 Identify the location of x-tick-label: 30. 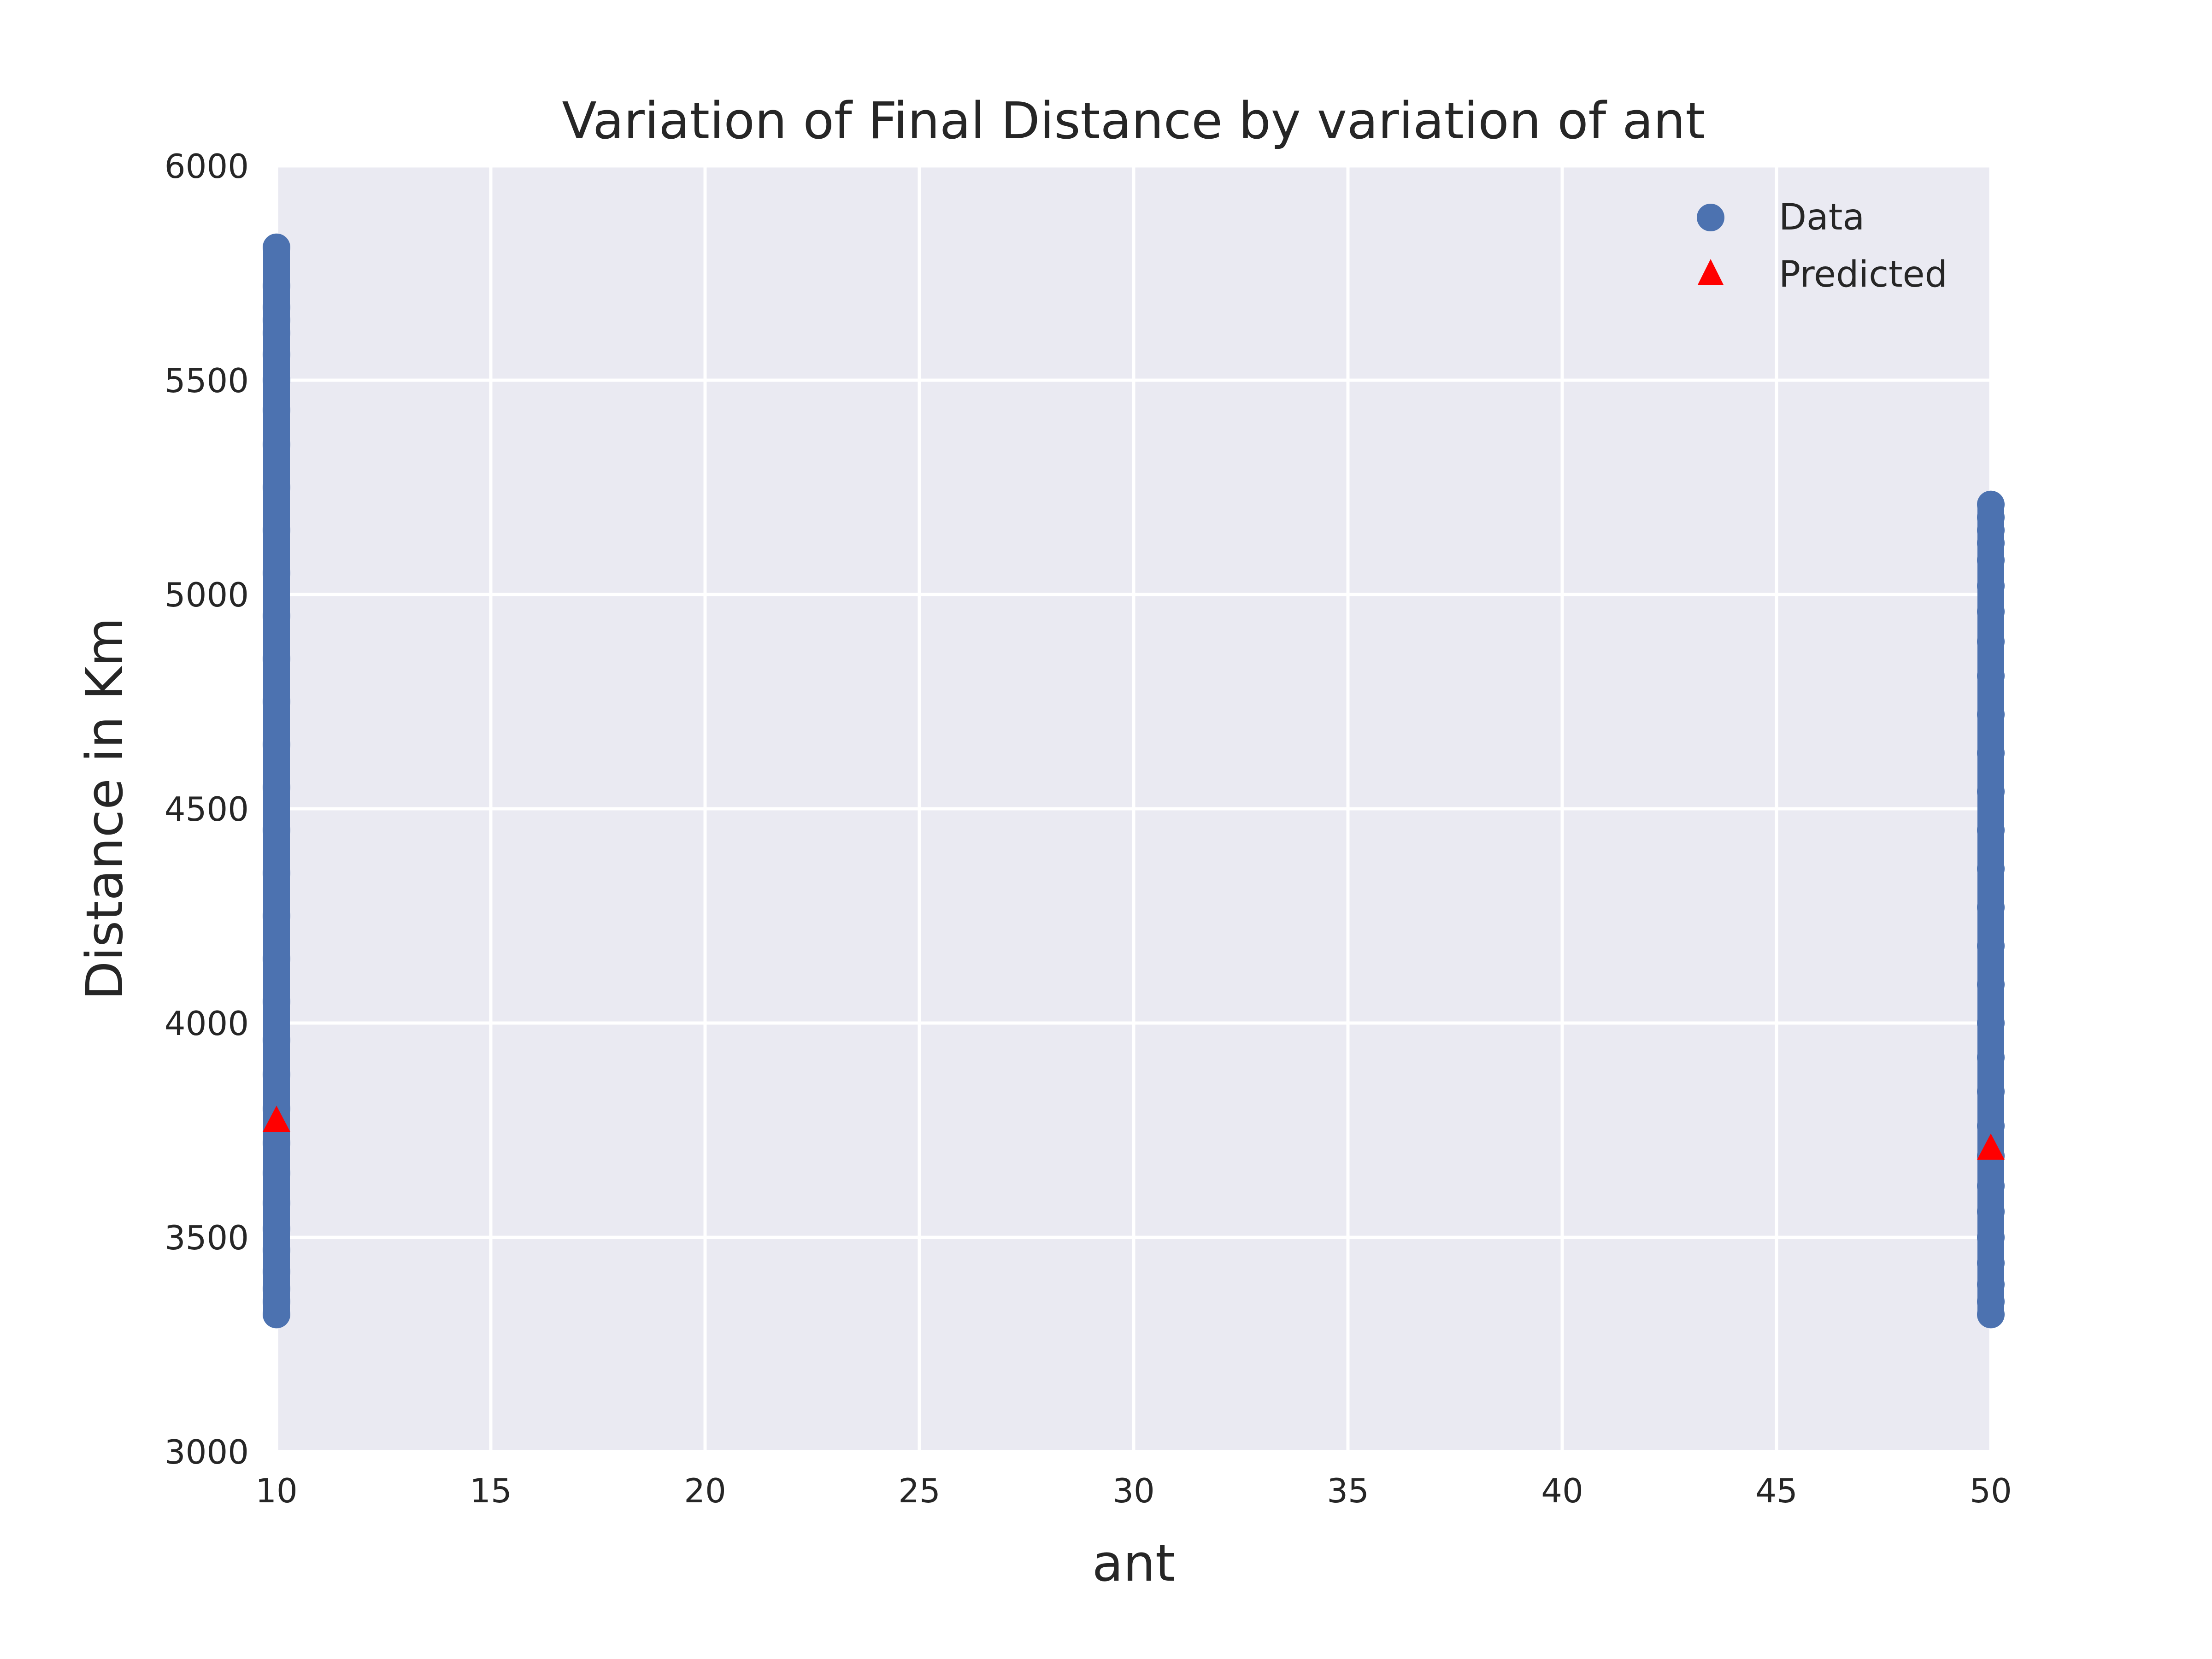
(1133, 1490).